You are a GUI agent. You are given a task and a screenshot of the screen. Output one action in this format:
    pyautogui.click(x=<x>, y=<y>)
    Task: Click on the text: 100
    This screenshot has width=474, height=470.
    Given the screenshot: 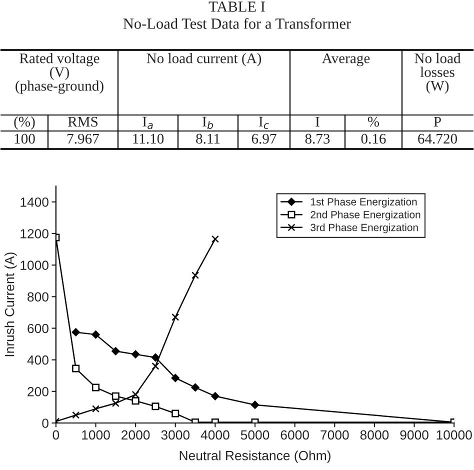 What is the action you would take?
    pyautogui.click(x=24, y=139)
    